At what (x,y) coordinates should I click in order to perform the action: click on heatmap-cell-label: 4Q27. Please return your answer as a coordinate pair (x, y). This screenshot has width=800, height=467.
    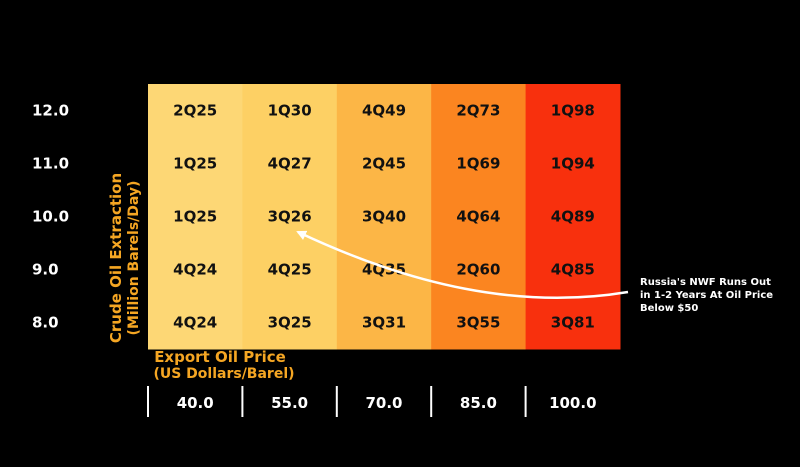
    Looking at the image, I should click on (290, 164).